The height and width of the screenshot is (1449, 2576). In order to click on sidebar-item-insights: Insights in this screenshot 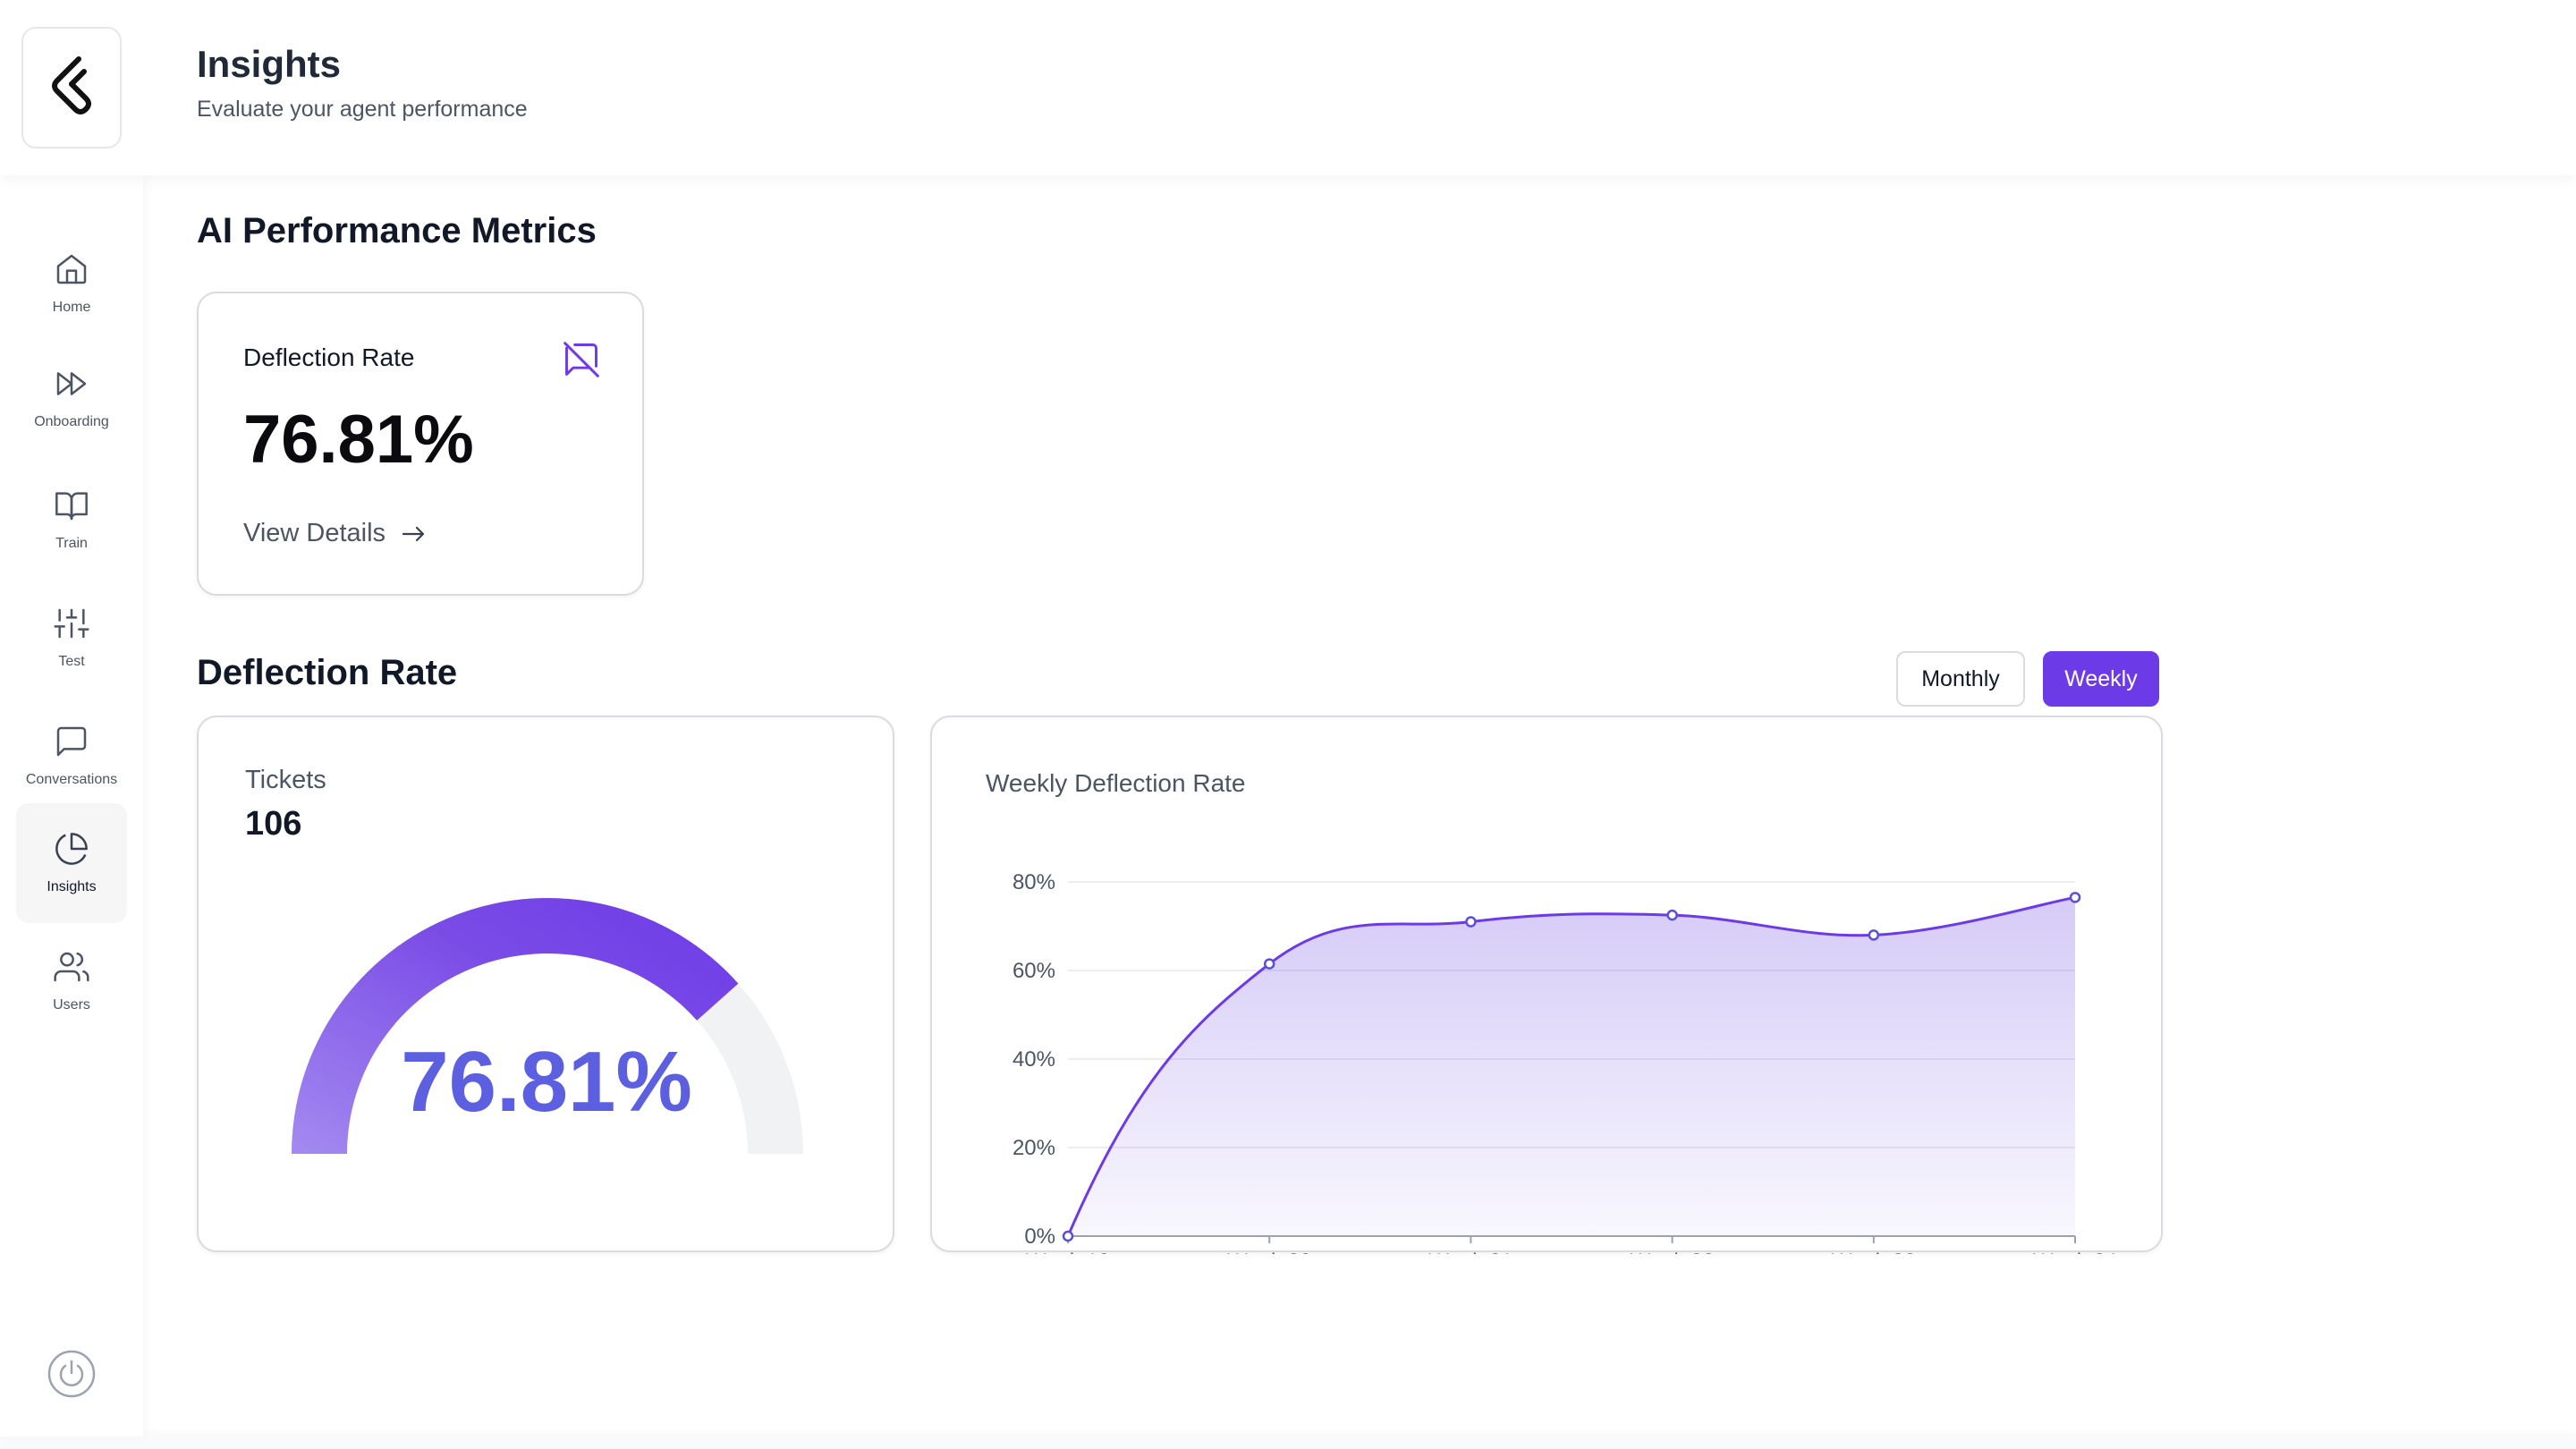, I will do `click(71, 863)`.